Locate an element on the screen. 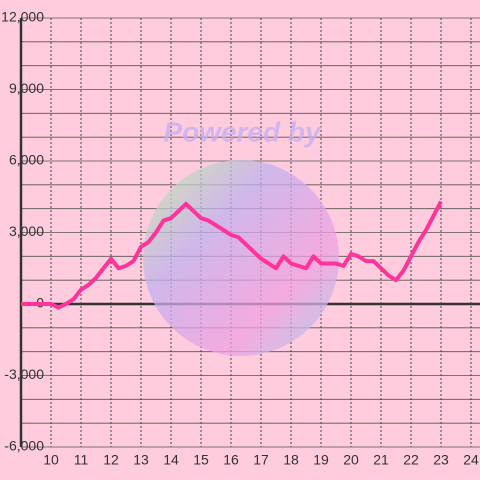  x-tick-label: 16 is located at coordinates (231, 460).